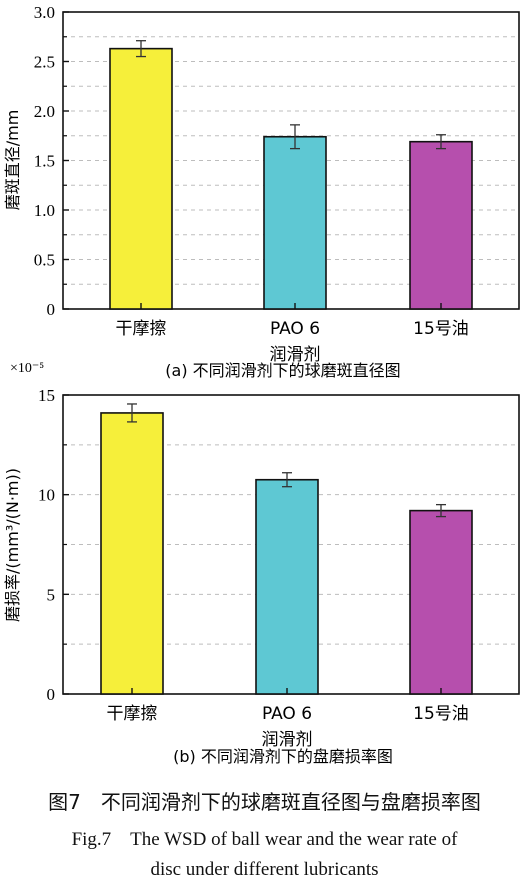  What do you see at coordinates (44, 62) in the screenshot?
I see `chart1-y-tick-label: 2.5` at bounding box center [44, 62].